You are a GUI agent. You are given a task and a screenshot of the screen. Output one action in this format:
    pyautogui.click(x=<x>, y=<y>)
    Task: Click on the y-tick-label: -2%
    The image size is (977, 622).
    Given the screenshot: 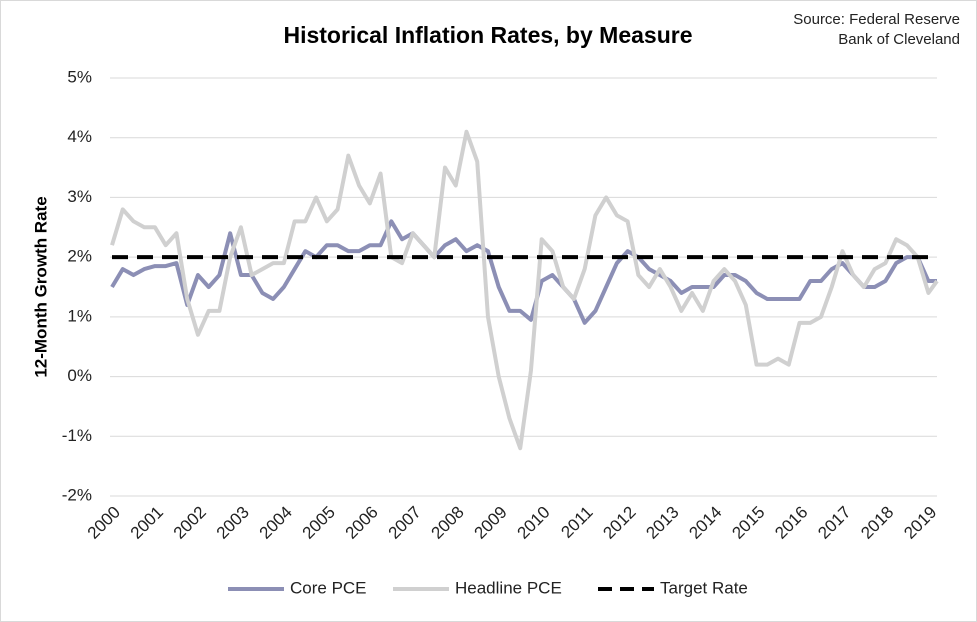 What is the action you would take?
    pyautogui.click(x=77, y=494)
    